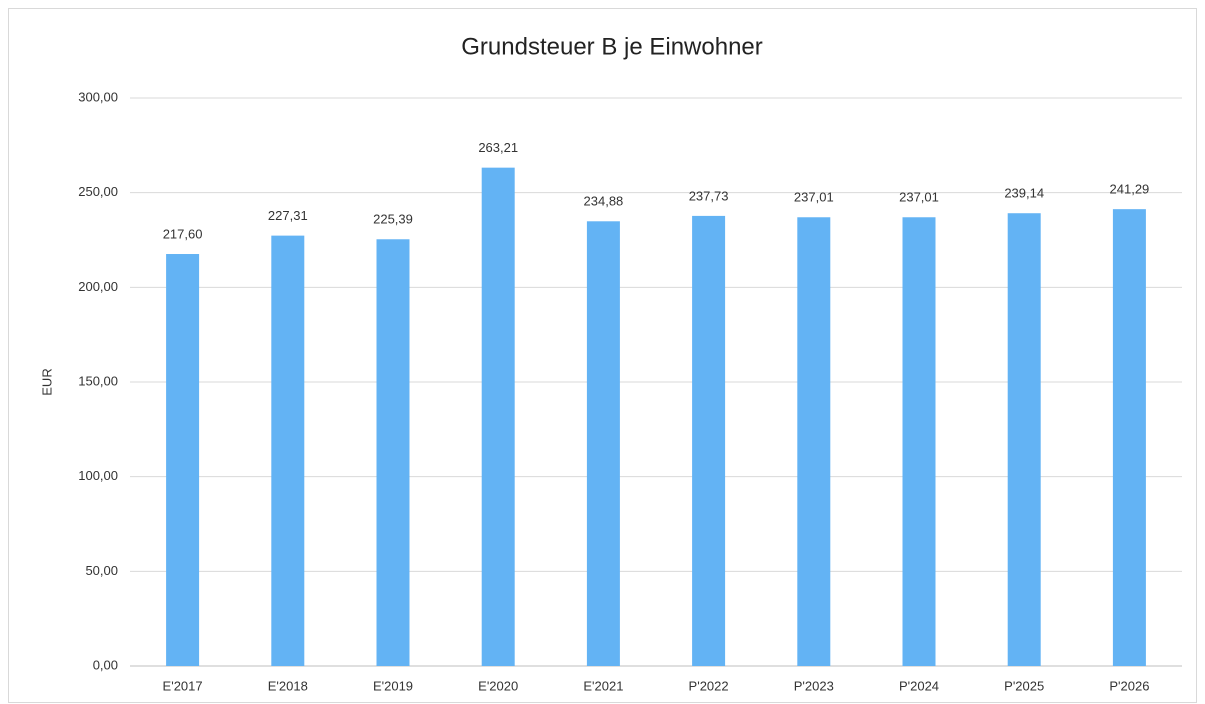 This screenshot has width=1205, height=704. Describe the element at coordinates (604, 201) in the screenshot. I see `value-label: 234,88` at that location.